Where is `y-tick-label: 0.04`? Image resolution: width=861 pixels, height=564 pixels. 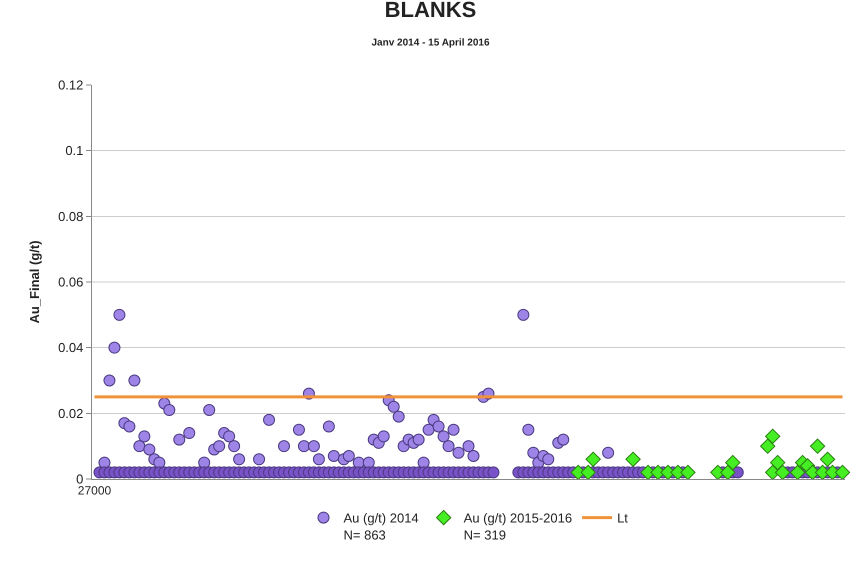 y-tick-label: 0.04 is located at coordinates (71, 348).